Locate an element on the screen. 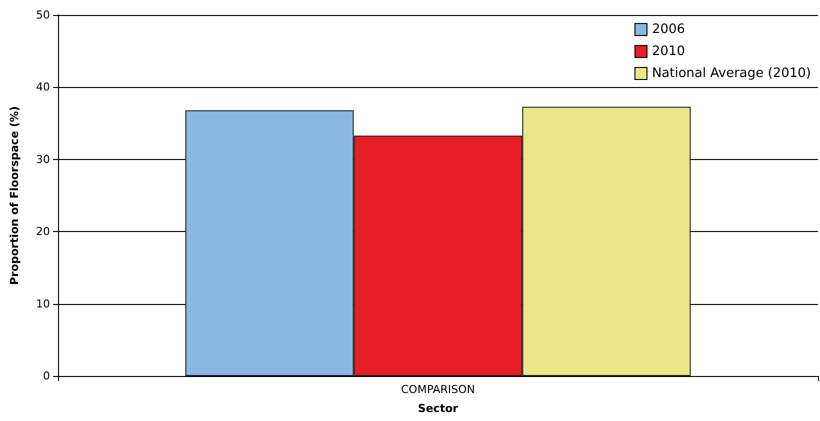 This screenshot has width=820, height=421. y-tick-label: 0 is located at coordinates (46, 376).